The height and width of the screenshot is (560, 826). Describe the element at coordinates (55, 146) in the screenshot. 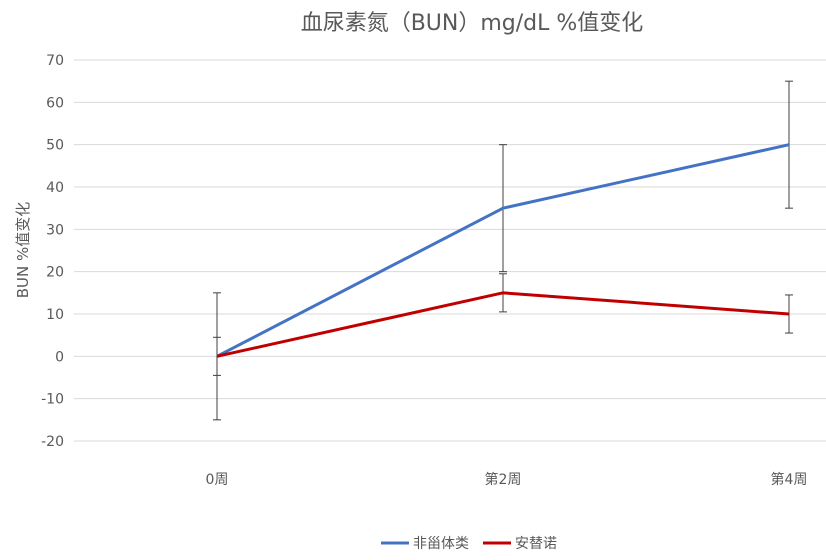

I see `y-tick-label: 50` at that location.